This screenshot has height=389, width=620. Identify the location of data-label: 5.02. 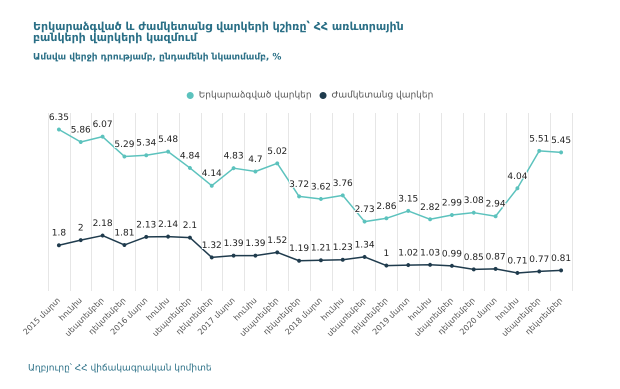
(277, 151).